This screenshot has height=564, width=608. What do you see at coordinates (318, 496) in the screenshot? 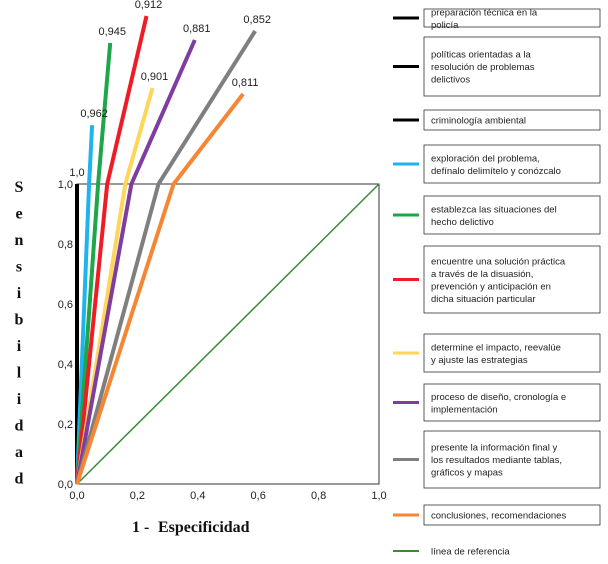
I see `x-tick-label: 0,8` at bounding box center [318, 496].